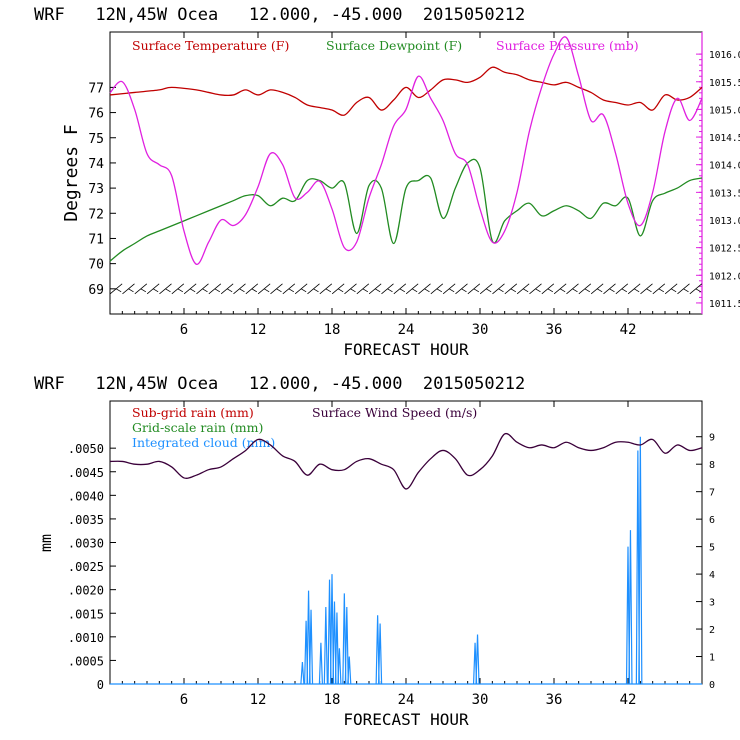 Image resolution: width=740 pixels, height=740 pixels. I want to click on series-line-surface-temperature-f, so click(406, 91).